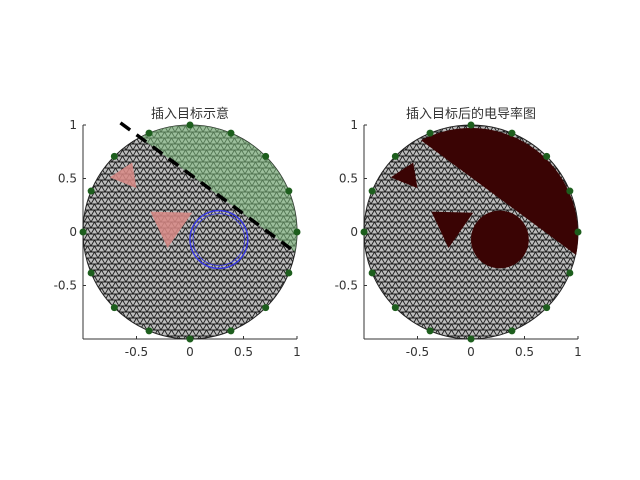 This screenshot has width=640, height=480. What do you see at coordinates (471, 114) in the screenshot?
I see `plot-title: 插入目标后的电导率图` at bounding box center [471, 114].